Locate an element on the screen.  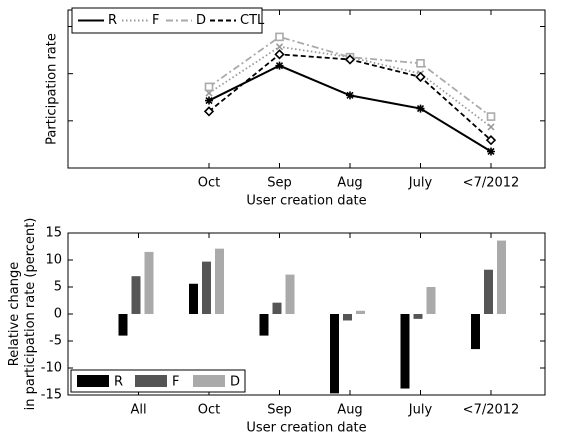
y-tick-label: 0 is located at coordinates (58, 314).